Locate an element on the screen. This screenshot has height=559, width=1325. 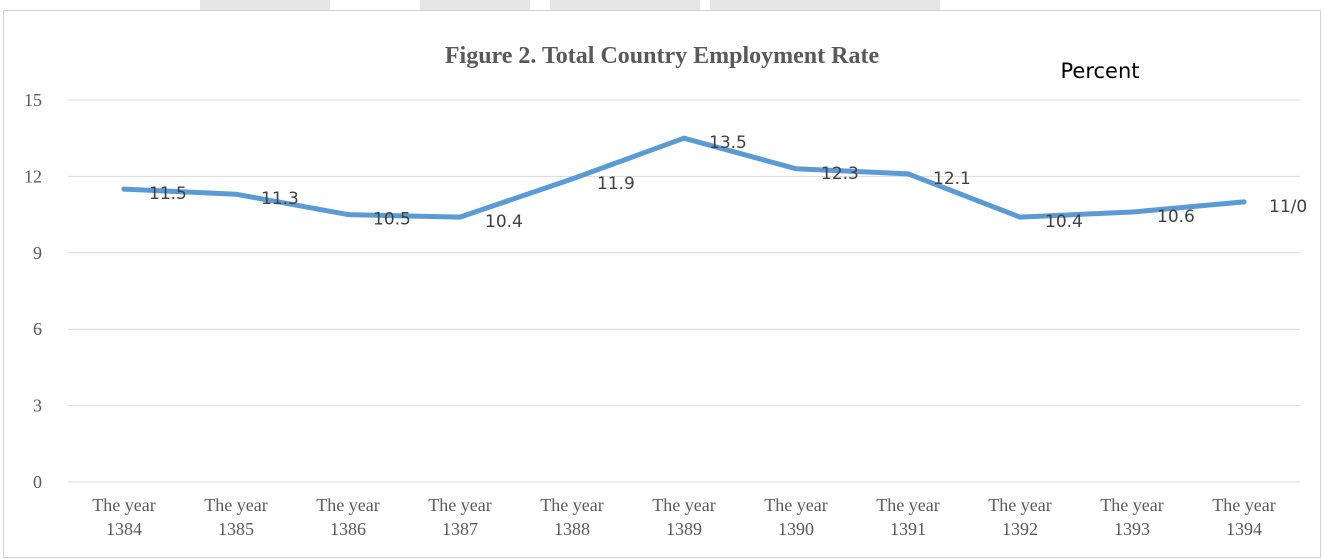
y-tick-label: 6 is located at coordinates (37, 329).